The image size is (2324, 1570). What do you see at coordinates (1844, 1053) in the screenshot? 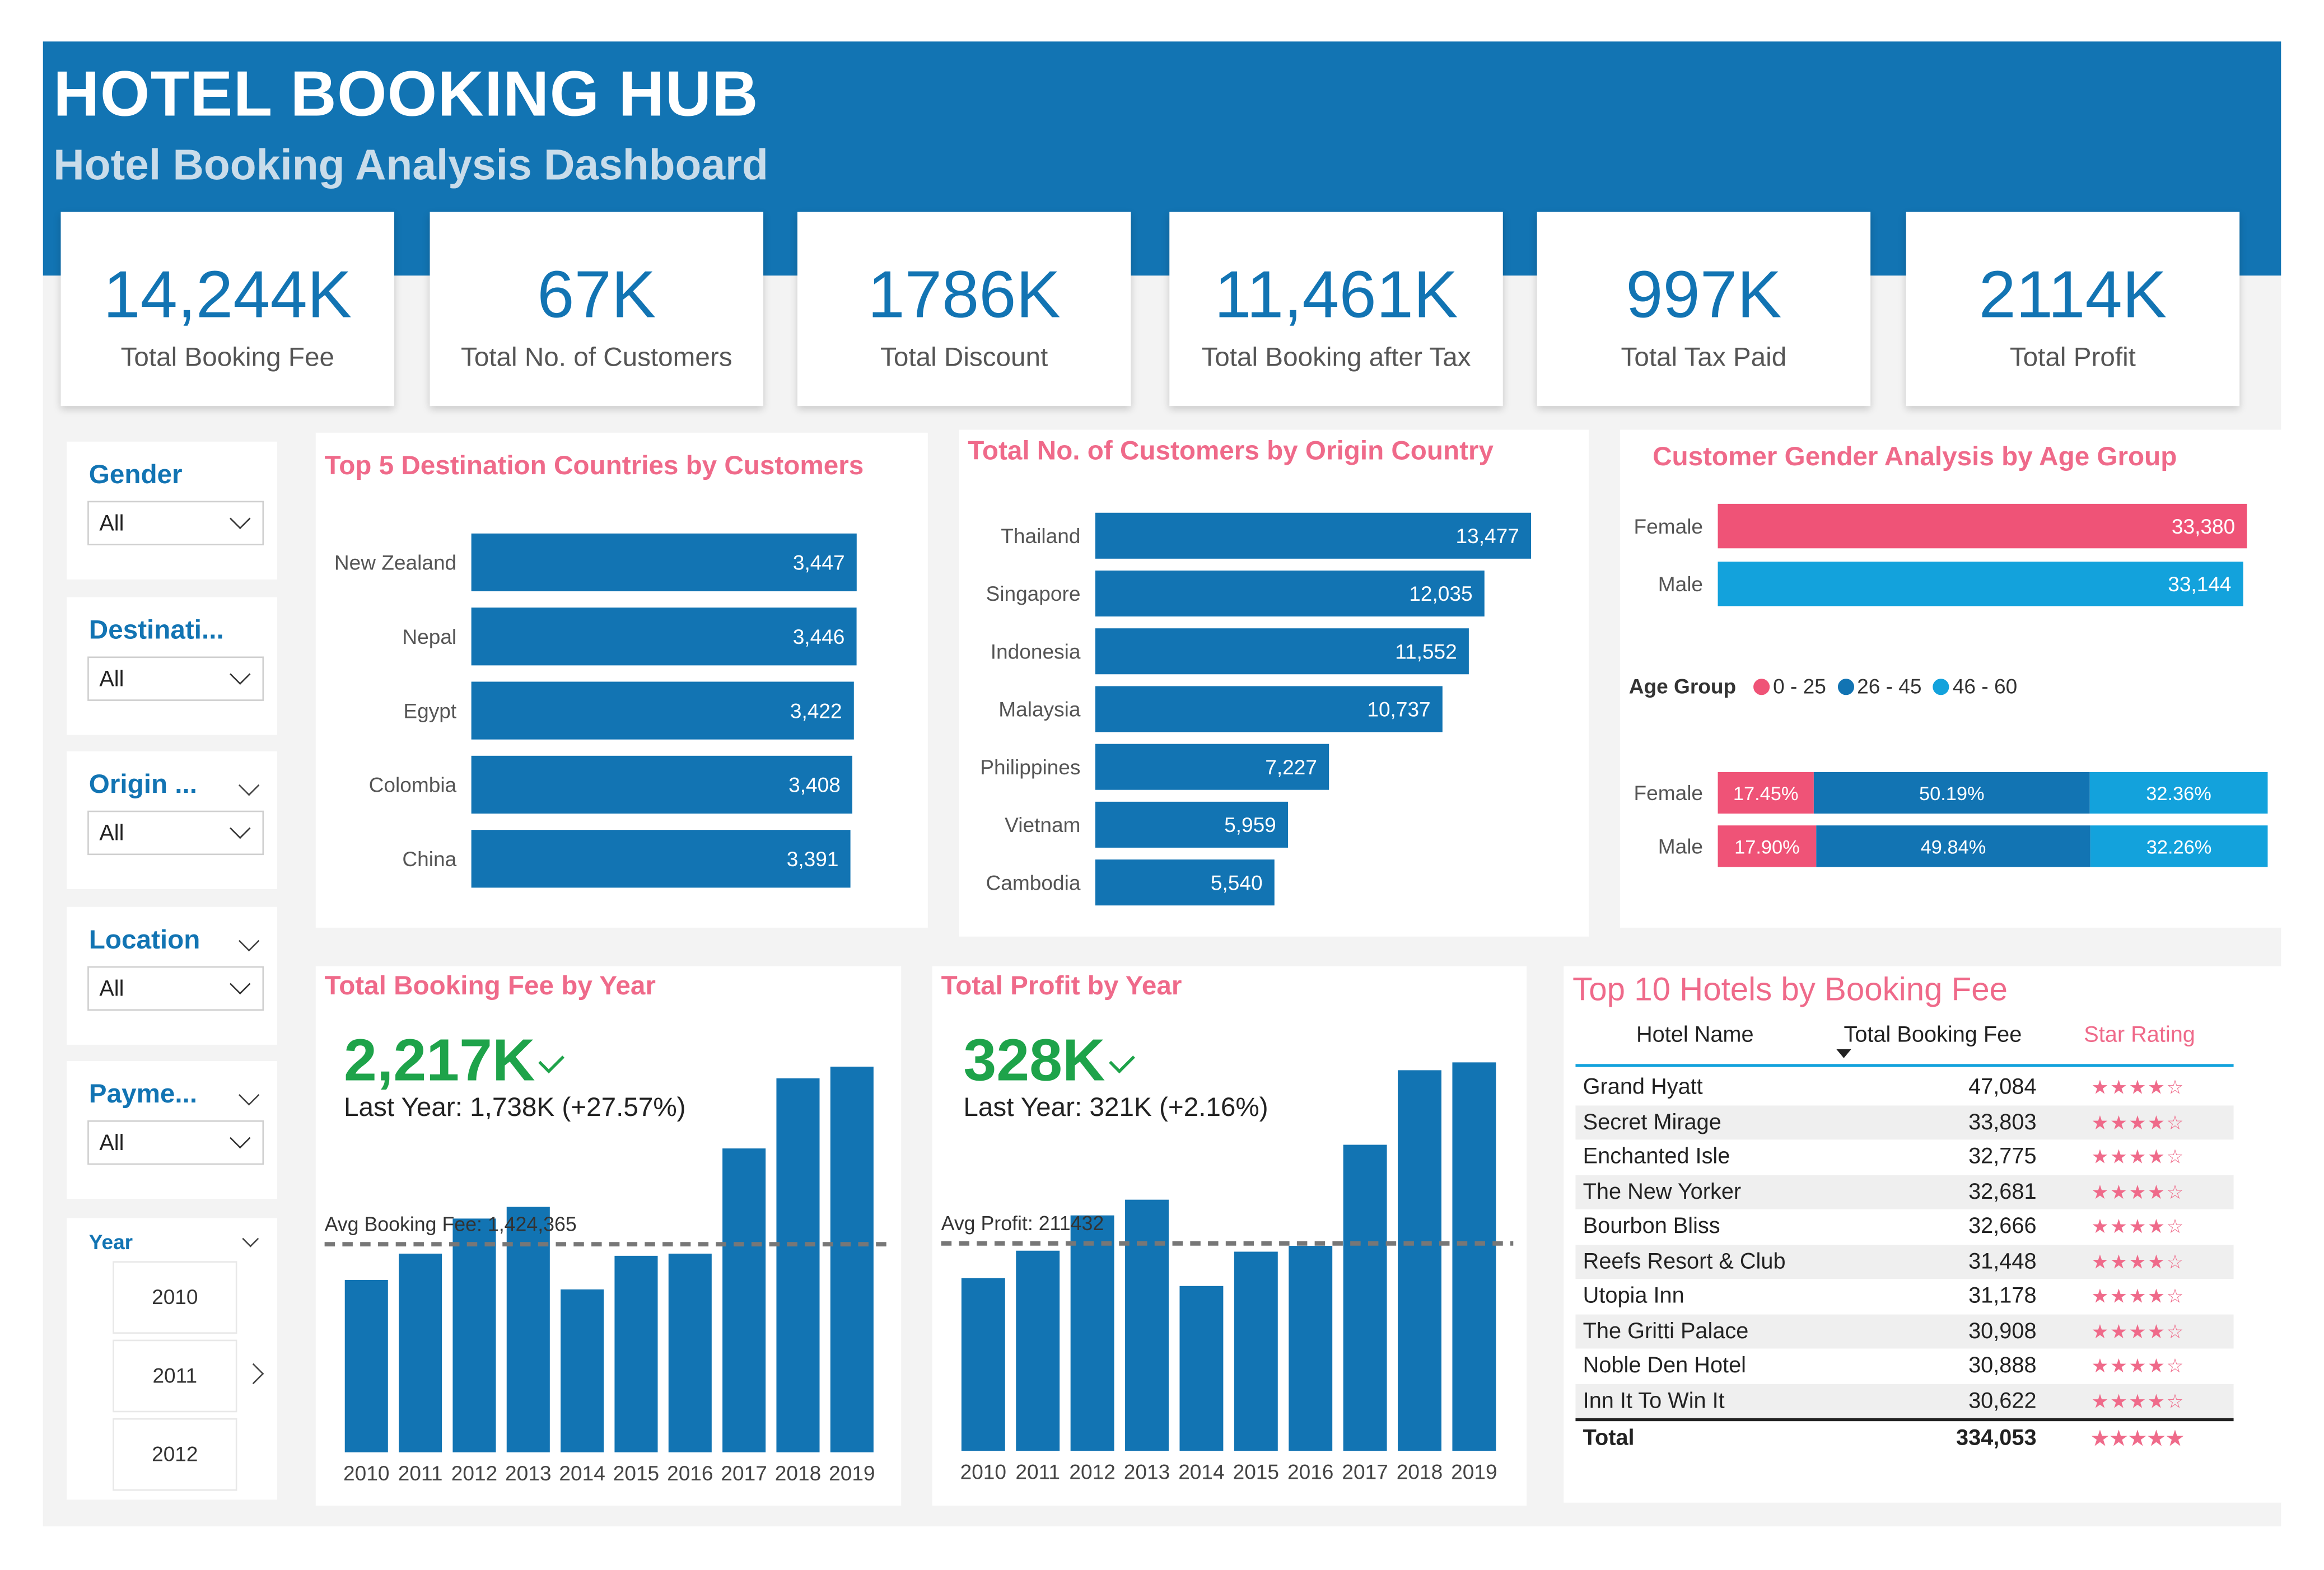
I see `sort-descending-icon` at bounding box center [1844, 1053].